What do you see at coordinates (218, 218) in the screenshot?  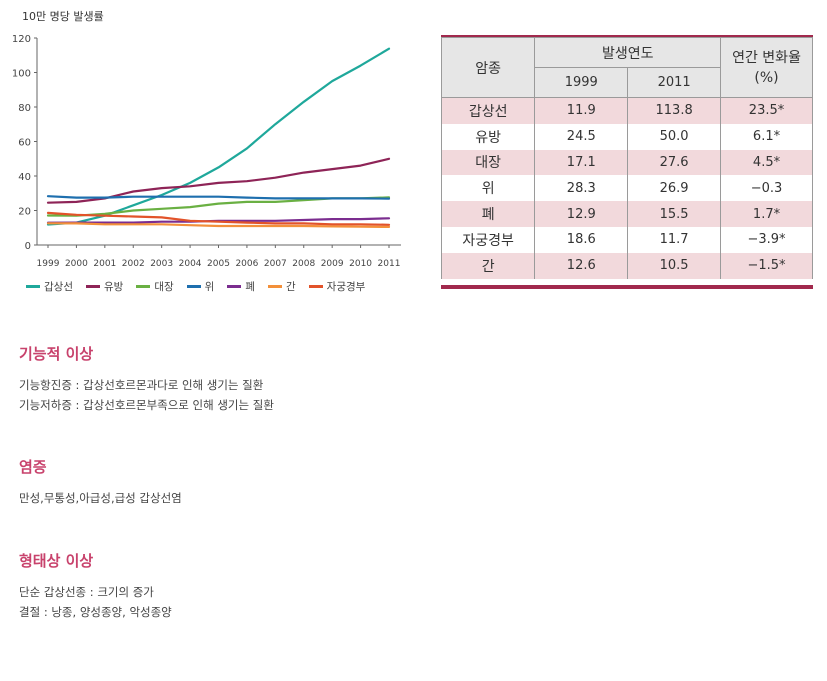 I see `series-line-자궁경부` at bounding box center [218, 218].